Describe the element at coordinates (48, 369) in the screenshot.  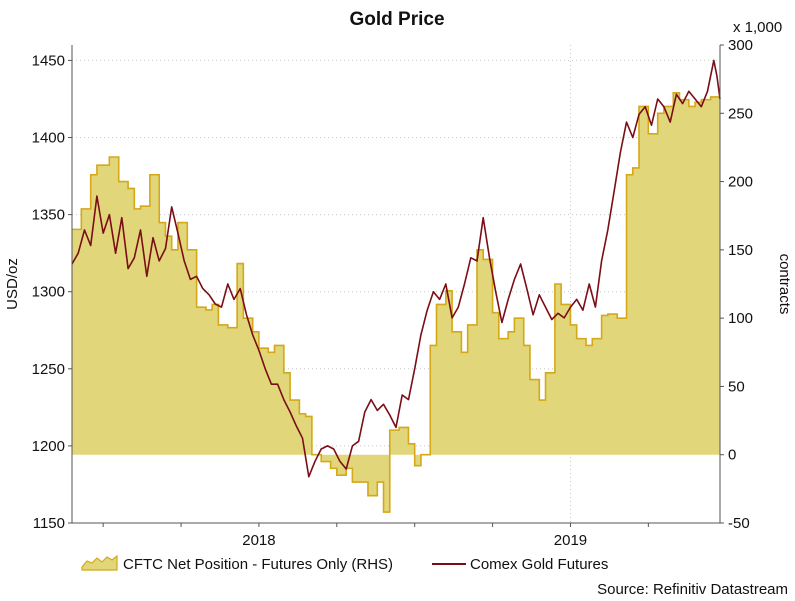
I see `left-tick-label: 1250` at that location.